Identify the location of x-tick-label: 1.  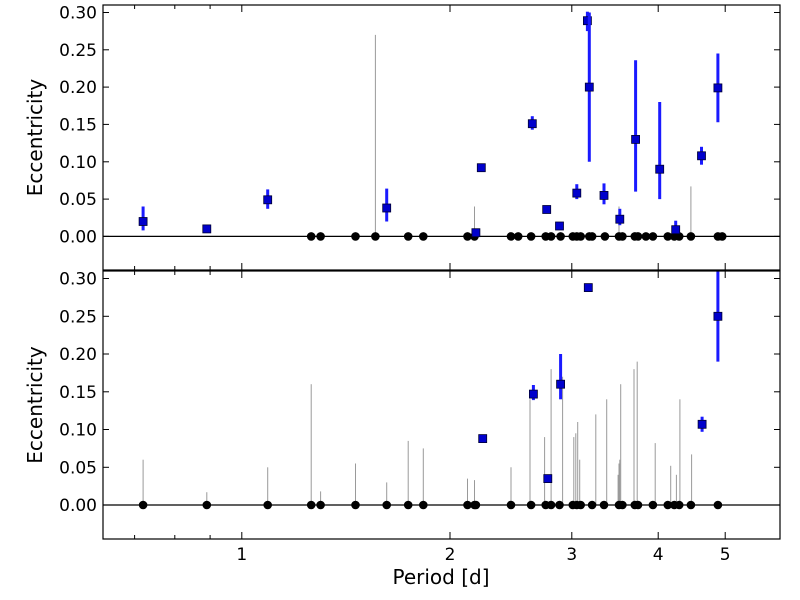
(241, 555).